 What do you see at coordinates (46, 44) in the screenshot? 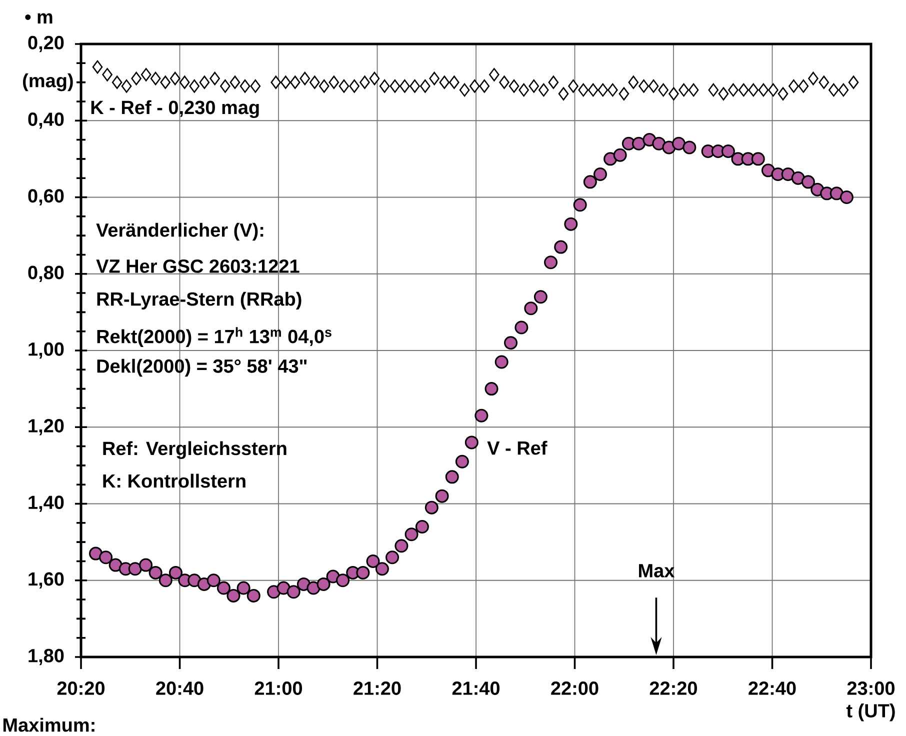
I see `y-tick-label: 0,20` at bounding box center [46, 44].